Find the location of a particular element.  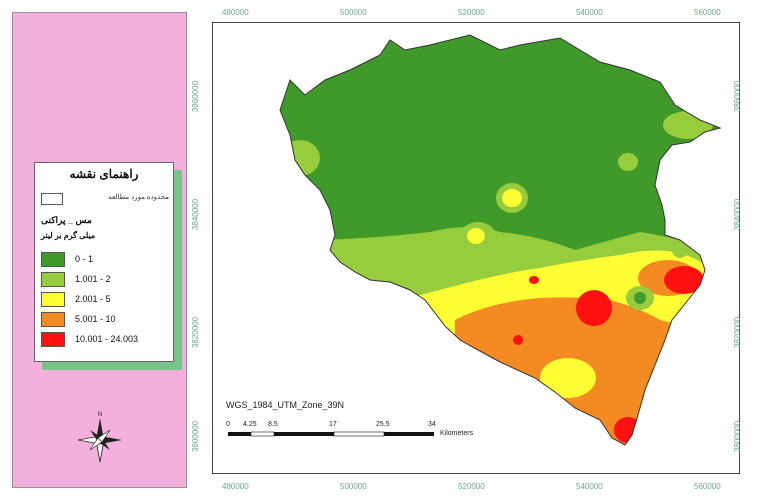

legend-class-label: 0 - 1 is located at coordinates (84, 259).